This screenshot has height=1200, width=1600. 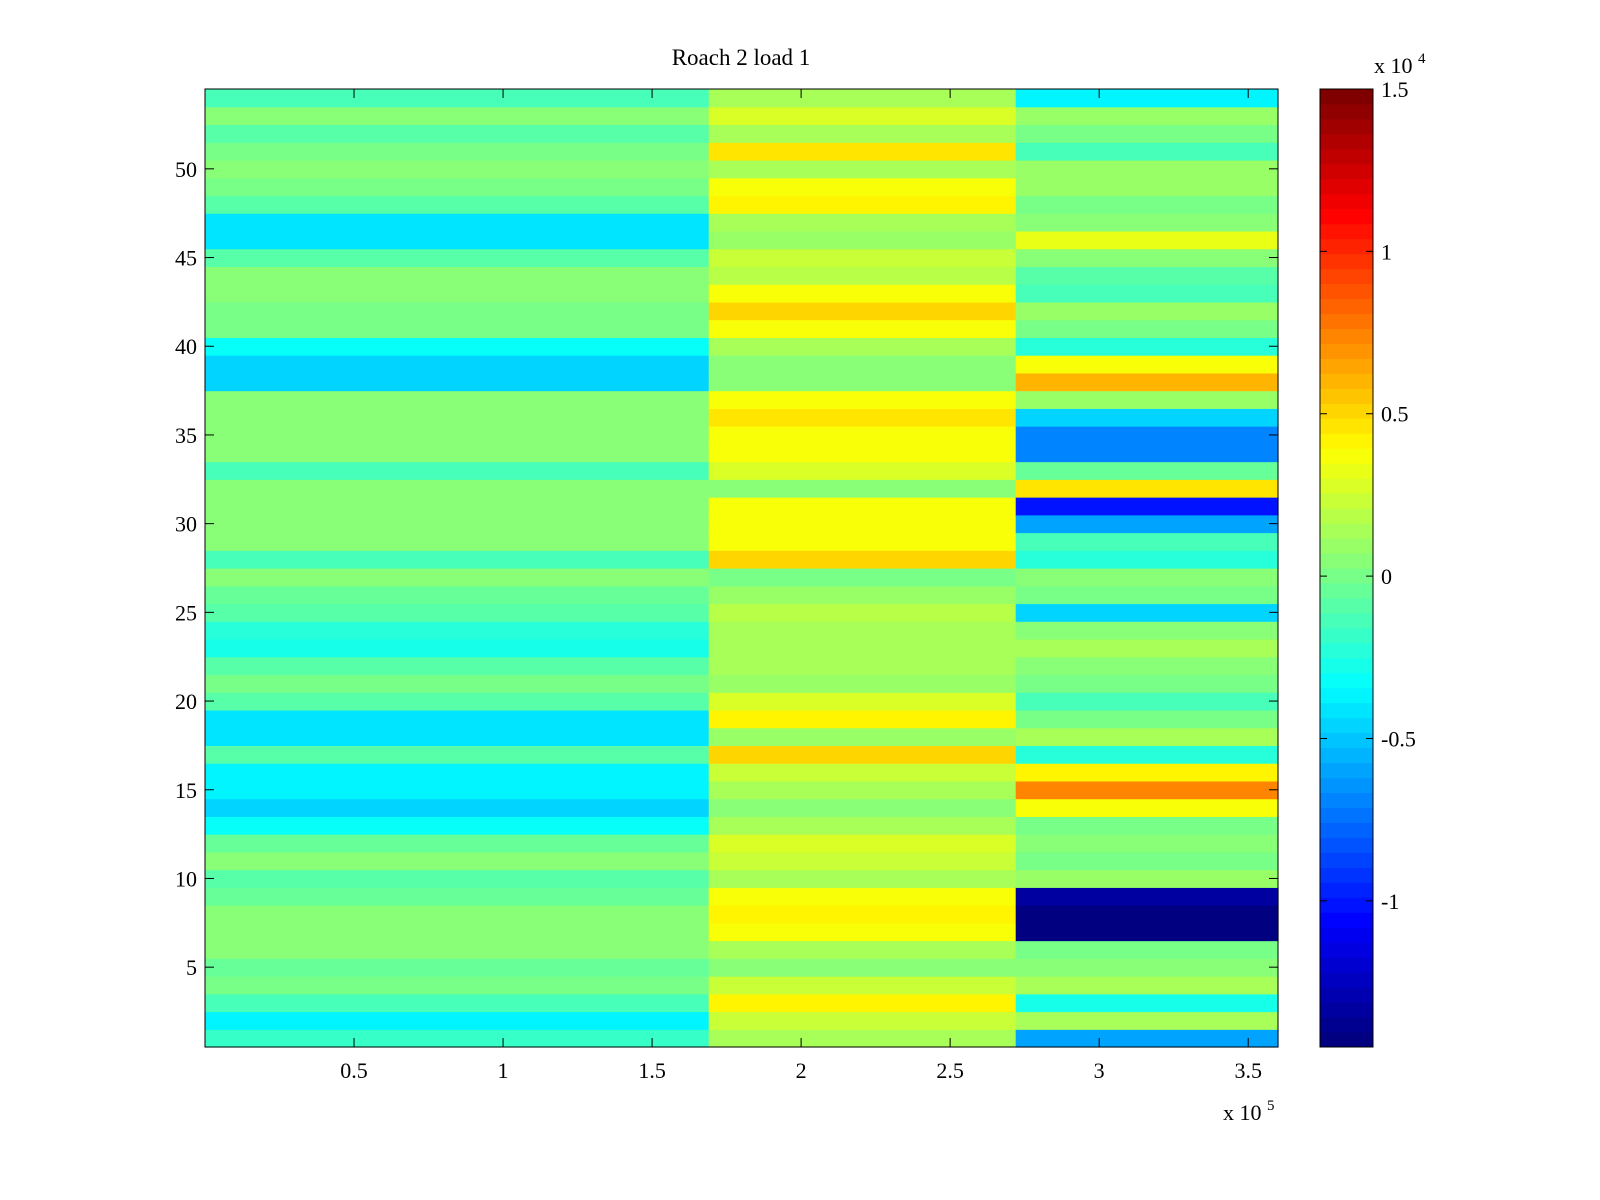 What do you see at coordinates (741, 57) in the screenshot?
I see `chart-title: Roach 2 load 1` at bounding box center [741, 57].